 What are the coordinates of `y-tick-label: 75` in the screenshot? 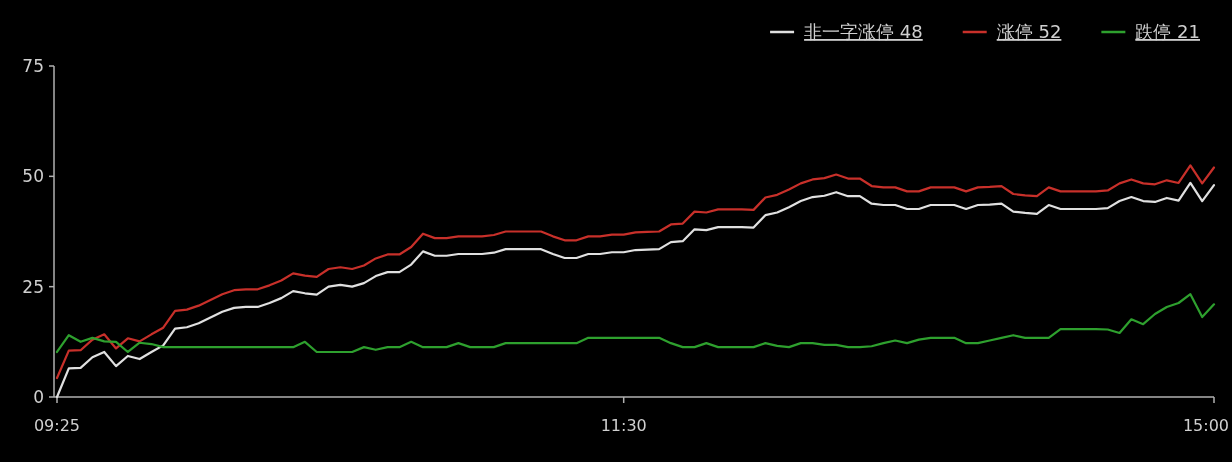 It's located at (33, 66).